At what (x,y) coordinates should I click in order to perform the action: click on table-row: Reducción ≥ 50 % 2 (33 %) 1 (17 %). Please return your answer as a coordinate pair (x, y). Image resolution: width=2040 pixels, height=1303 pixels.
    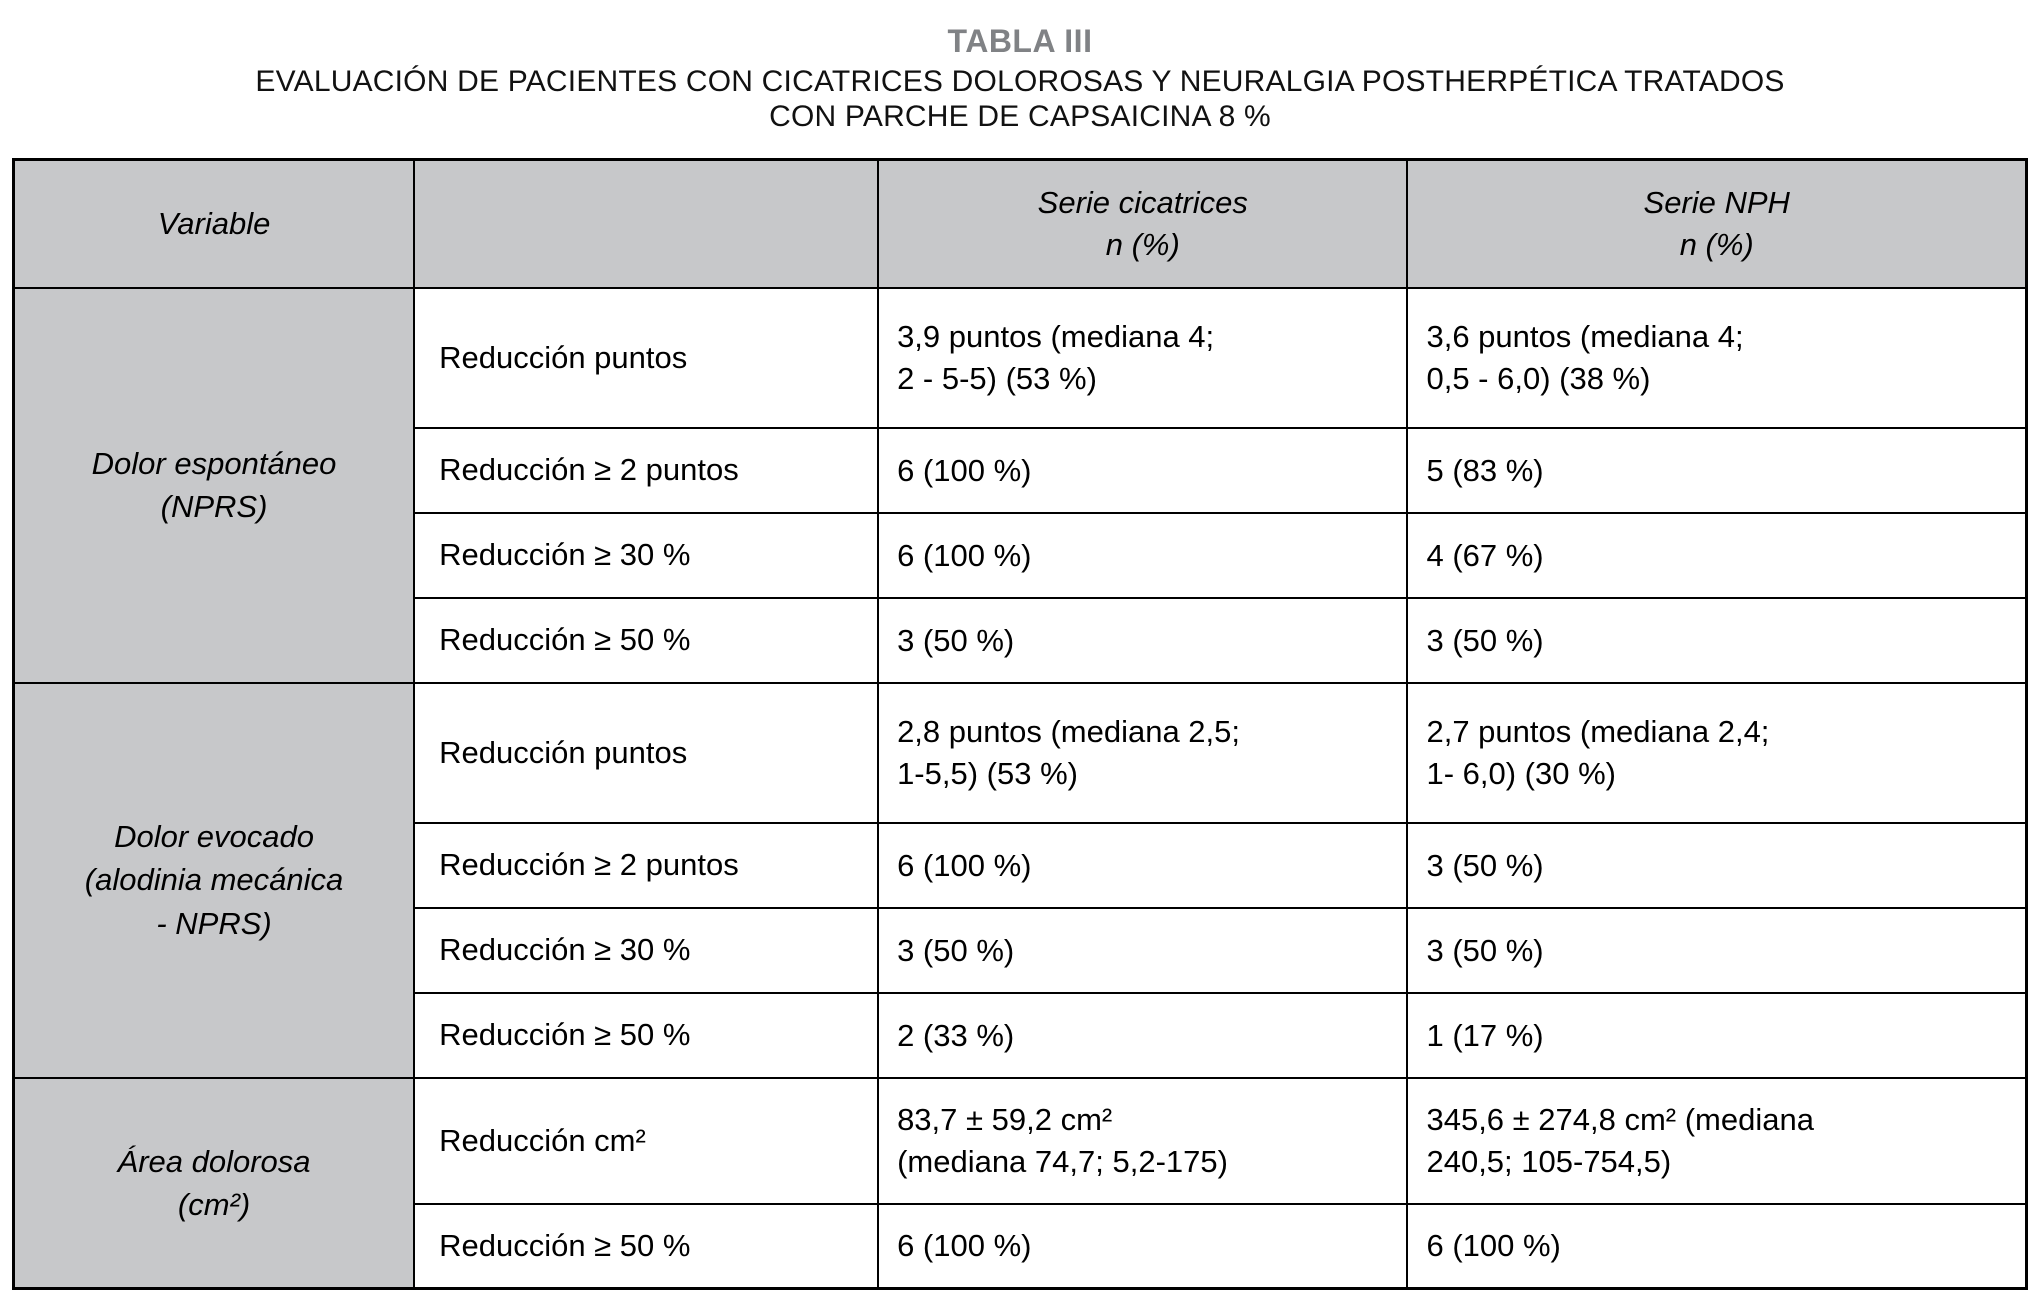
    Looking at the image, I should click on (1021, 1035).